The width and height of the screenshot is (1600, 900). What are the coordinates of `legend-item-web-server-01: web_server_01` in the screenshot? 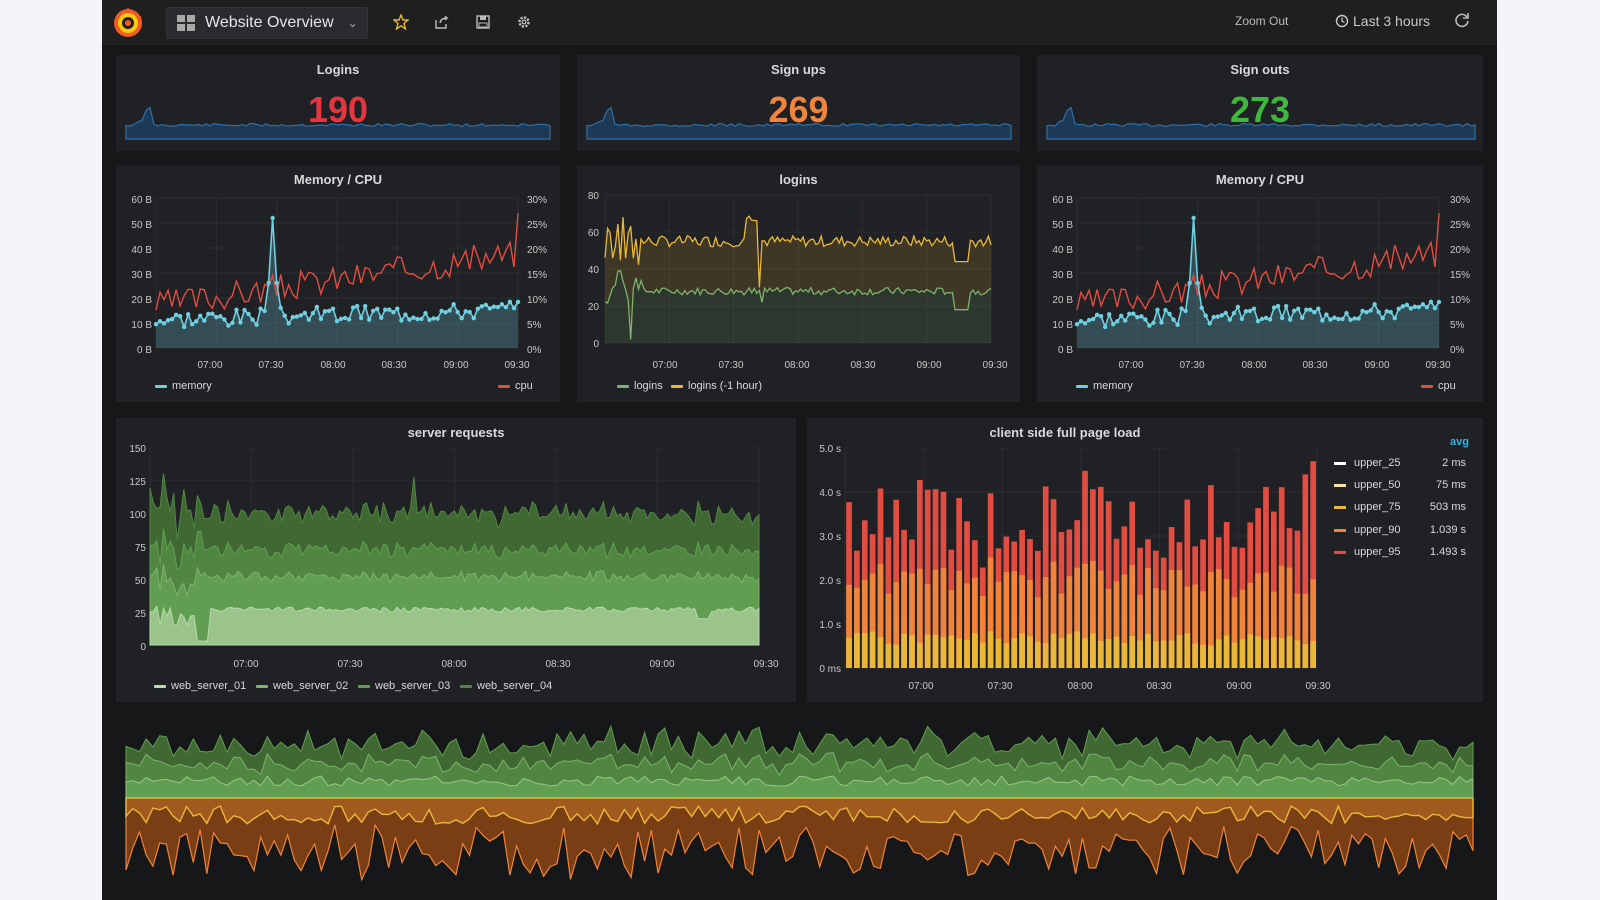 It's located at (200, 686).